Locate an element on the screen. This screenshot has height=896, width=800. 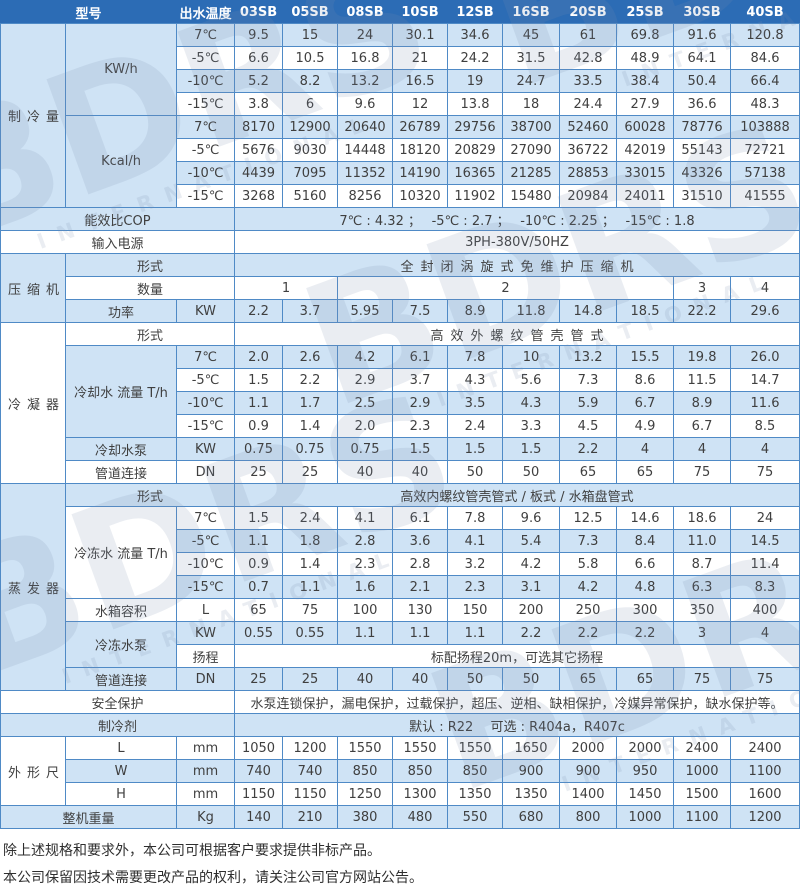
value-cell: 33015 is located at coordinates (645, 173).